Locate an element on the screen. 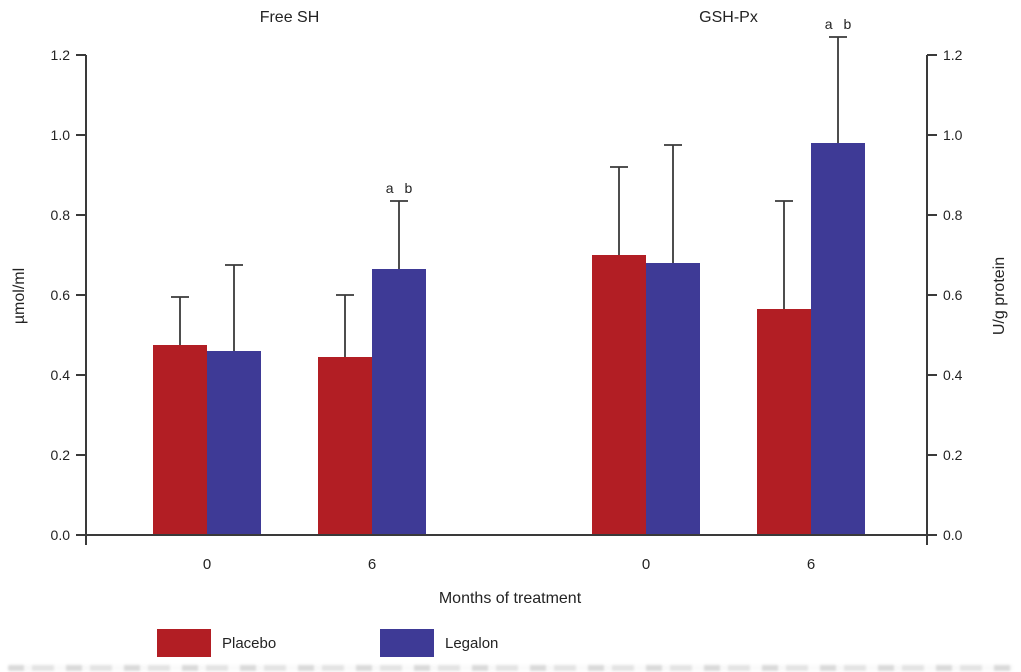  right-y-tick-label-0.2: 0.2 is located at coordinates (953, 455).